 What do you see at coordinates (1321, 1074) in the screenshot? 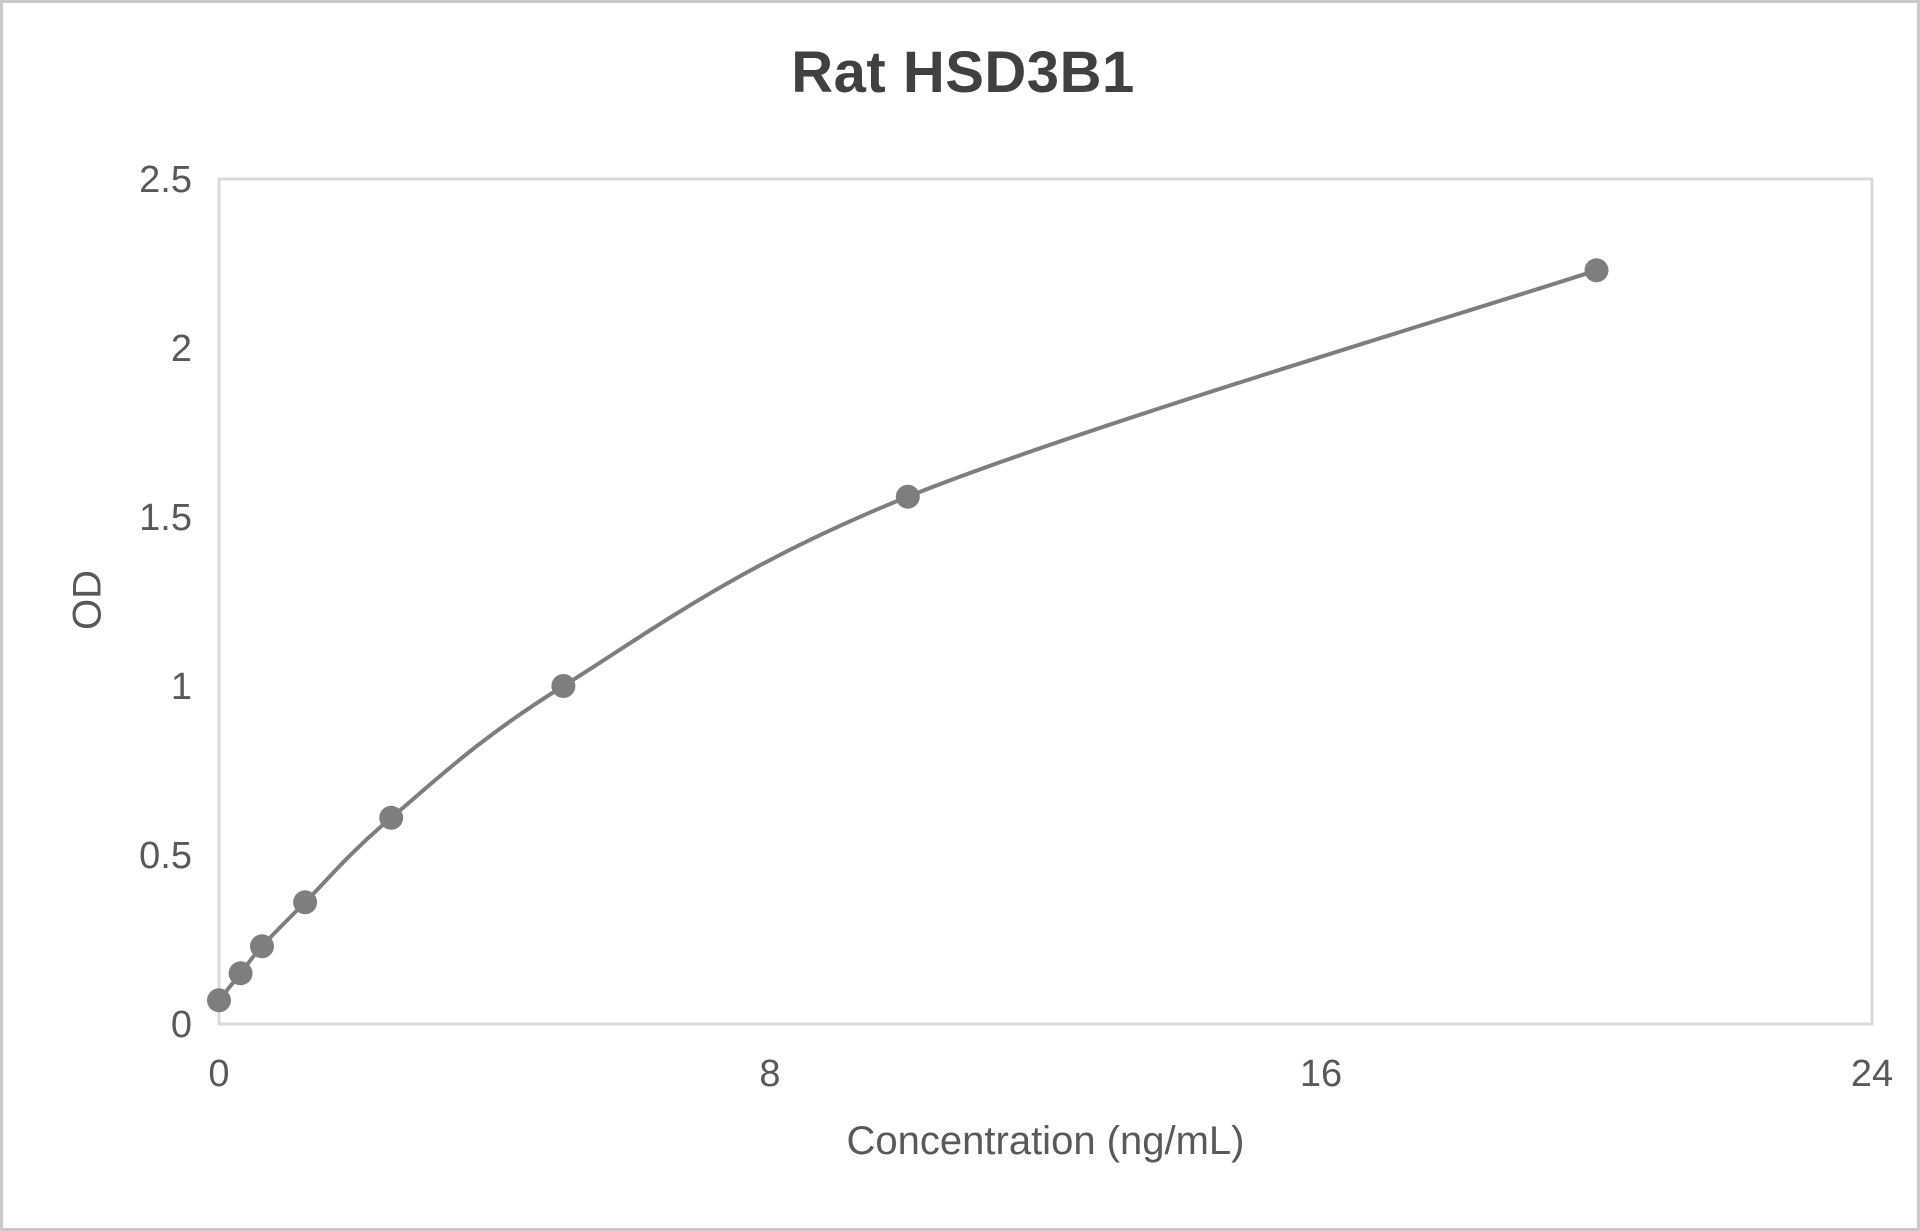
I see `x-tick-label: 16` at bounding box center [1321, 1074].